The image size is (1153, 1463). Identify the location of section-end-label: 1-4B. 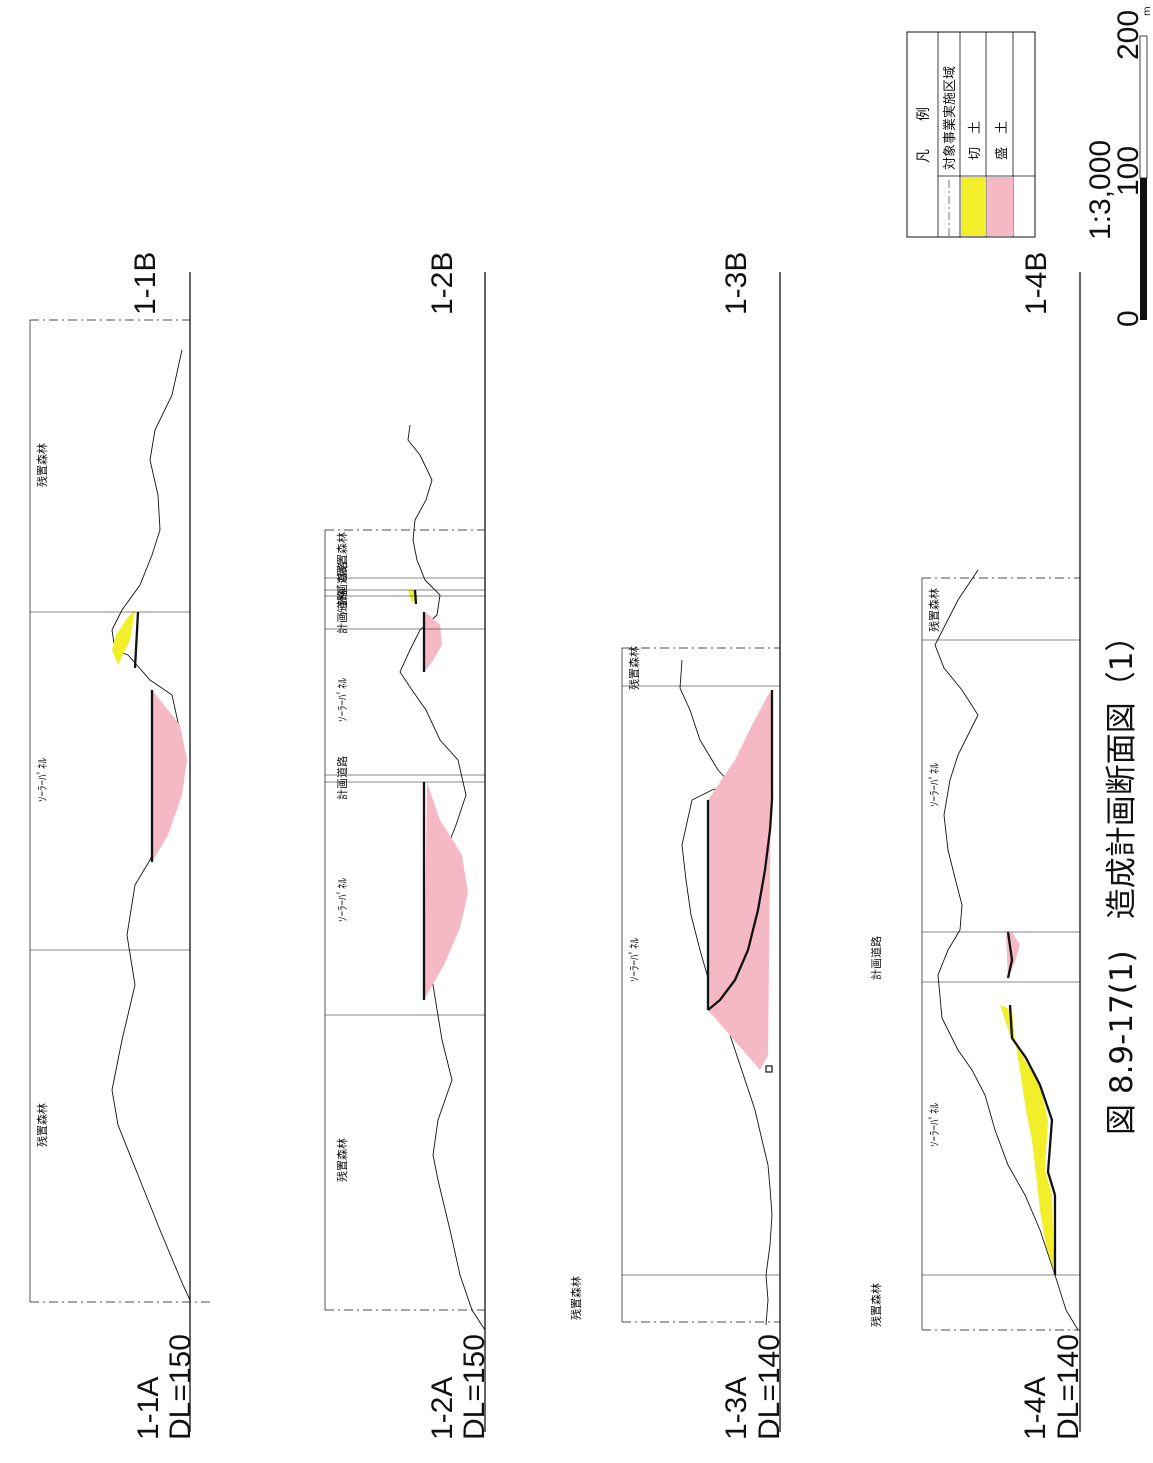
(1036, 283).